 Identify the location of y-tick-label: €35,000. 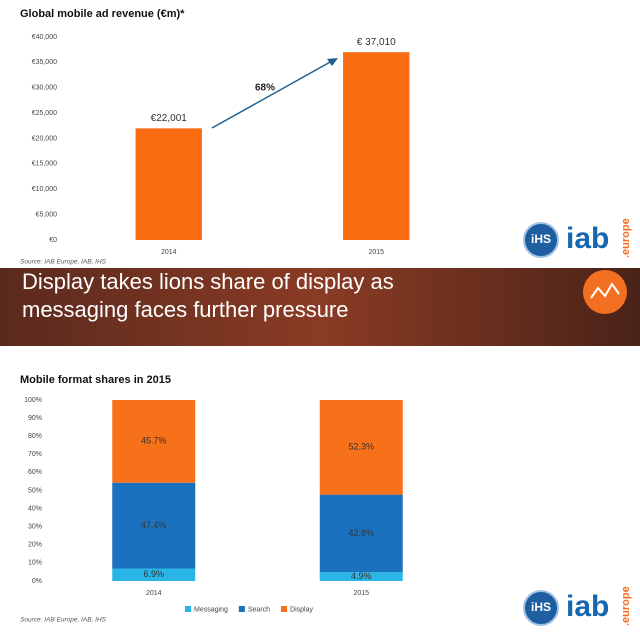
(44, 62).